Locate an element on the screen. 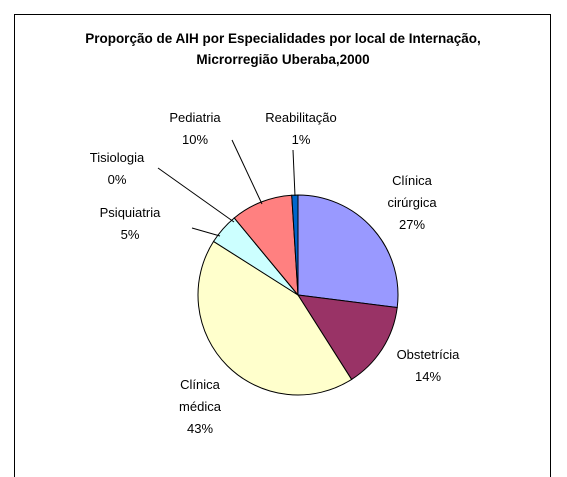 The width and height of the screenshot is (567, 477). percent-label: 27% is located at coordinates (412, 224).